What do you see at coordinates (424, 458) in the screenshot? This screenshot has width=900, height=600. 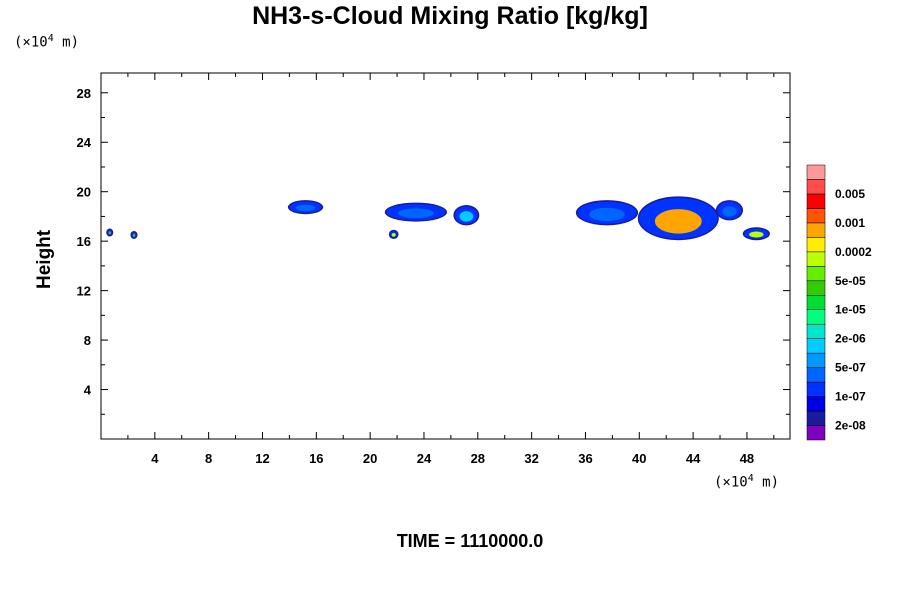 I see `x-tick-label: 24` at bounding box center [424, 458].